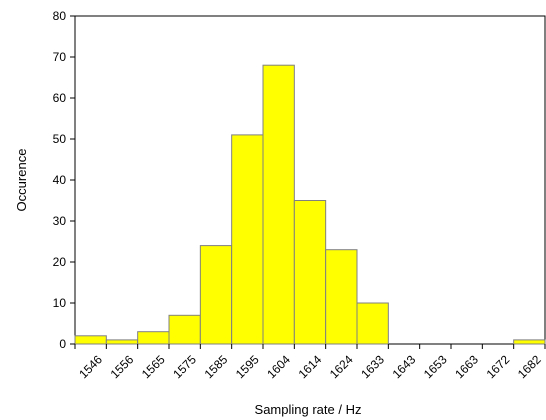 The image size is (546, 420). What do you see at coordinates (21, 180) in the screenshot?
I see `y-axis-title: Occurence` at bounding box center [21, 180].